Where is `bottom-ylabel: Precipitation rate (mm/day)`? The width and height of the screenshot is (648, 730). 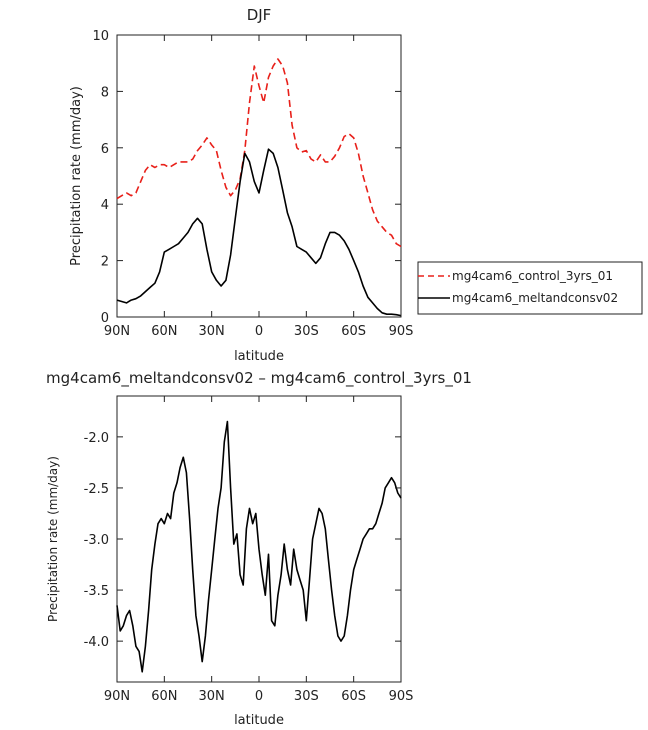 bottom-ylabel: Precipitation rate (mm/day) is located at coordinates (53, 539).